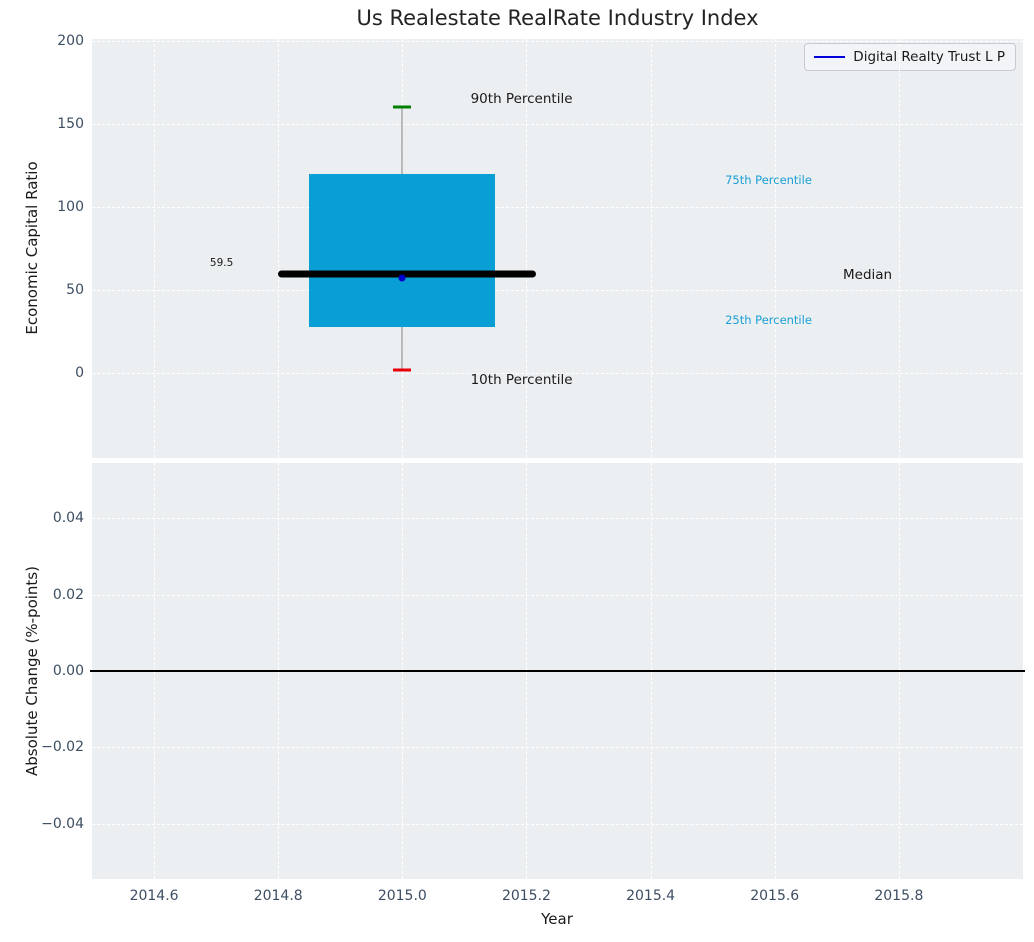 This screenshot has width=1034, height=942. What do you see at coordinates (278, 896) in the screenshot?
I see `x-tick-label: 2014.8` at bounding box center [278, 896].